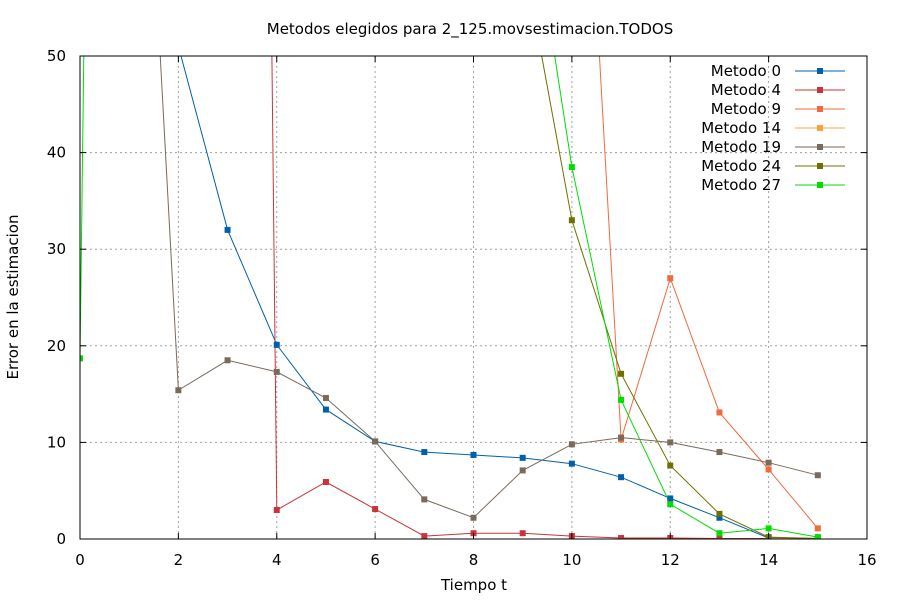  Describe the element at coordinates (56, 346) in the screenshot. I see `y-tick-label: 20` at that location.